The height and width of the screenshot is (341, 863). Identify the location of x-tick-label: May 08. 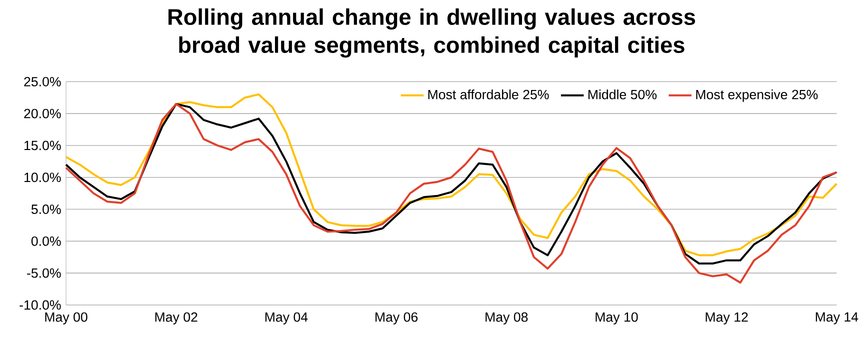
(507, 318).